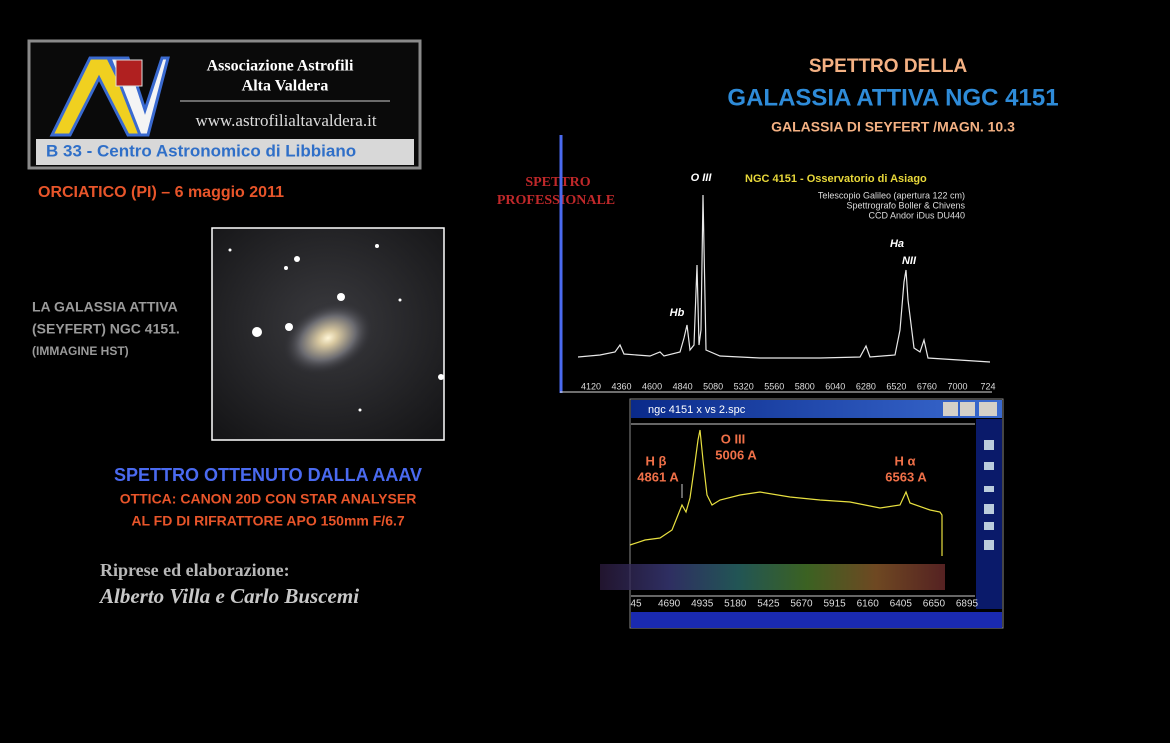  Describe the element at coordinates (268, 475) in the screenshot. I see `aaav-heading: SPETTRO OTTENUTO DALLA AAAV` at that location.